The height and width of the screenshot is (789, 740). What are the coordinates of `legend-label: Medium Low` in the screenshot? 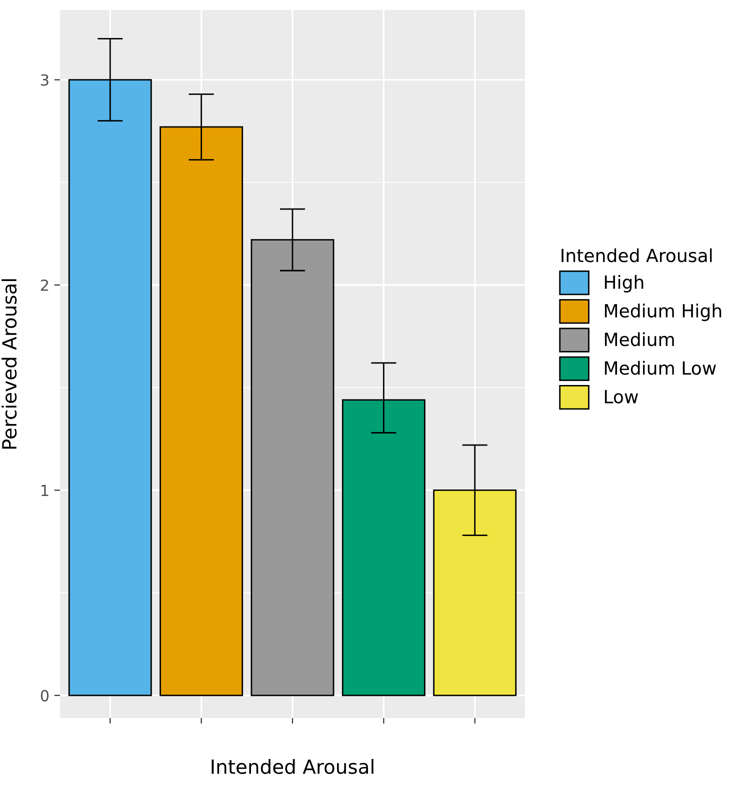 It's located at (660, 367).